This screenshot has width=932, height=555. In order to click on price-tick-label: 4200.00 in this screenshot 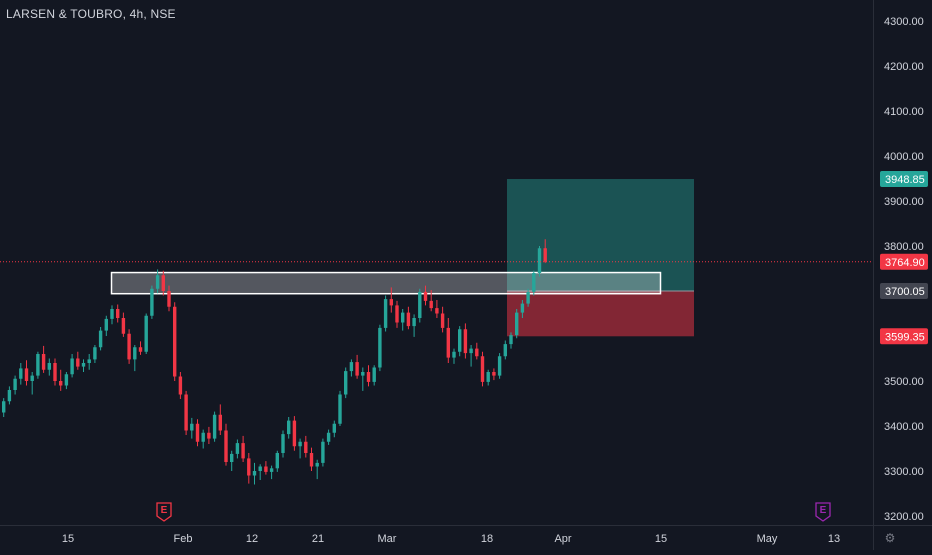, I will do `click(904, 67)`.